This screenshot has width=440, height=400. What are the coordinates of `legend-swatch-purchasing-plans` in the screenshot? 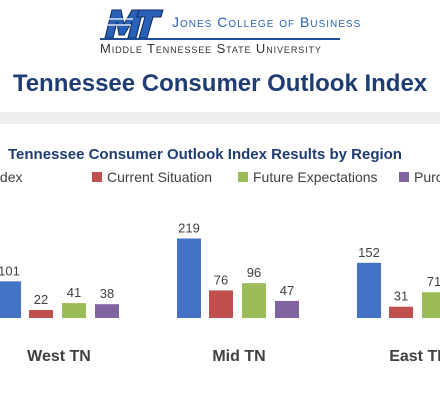 It's located at (404, 177).